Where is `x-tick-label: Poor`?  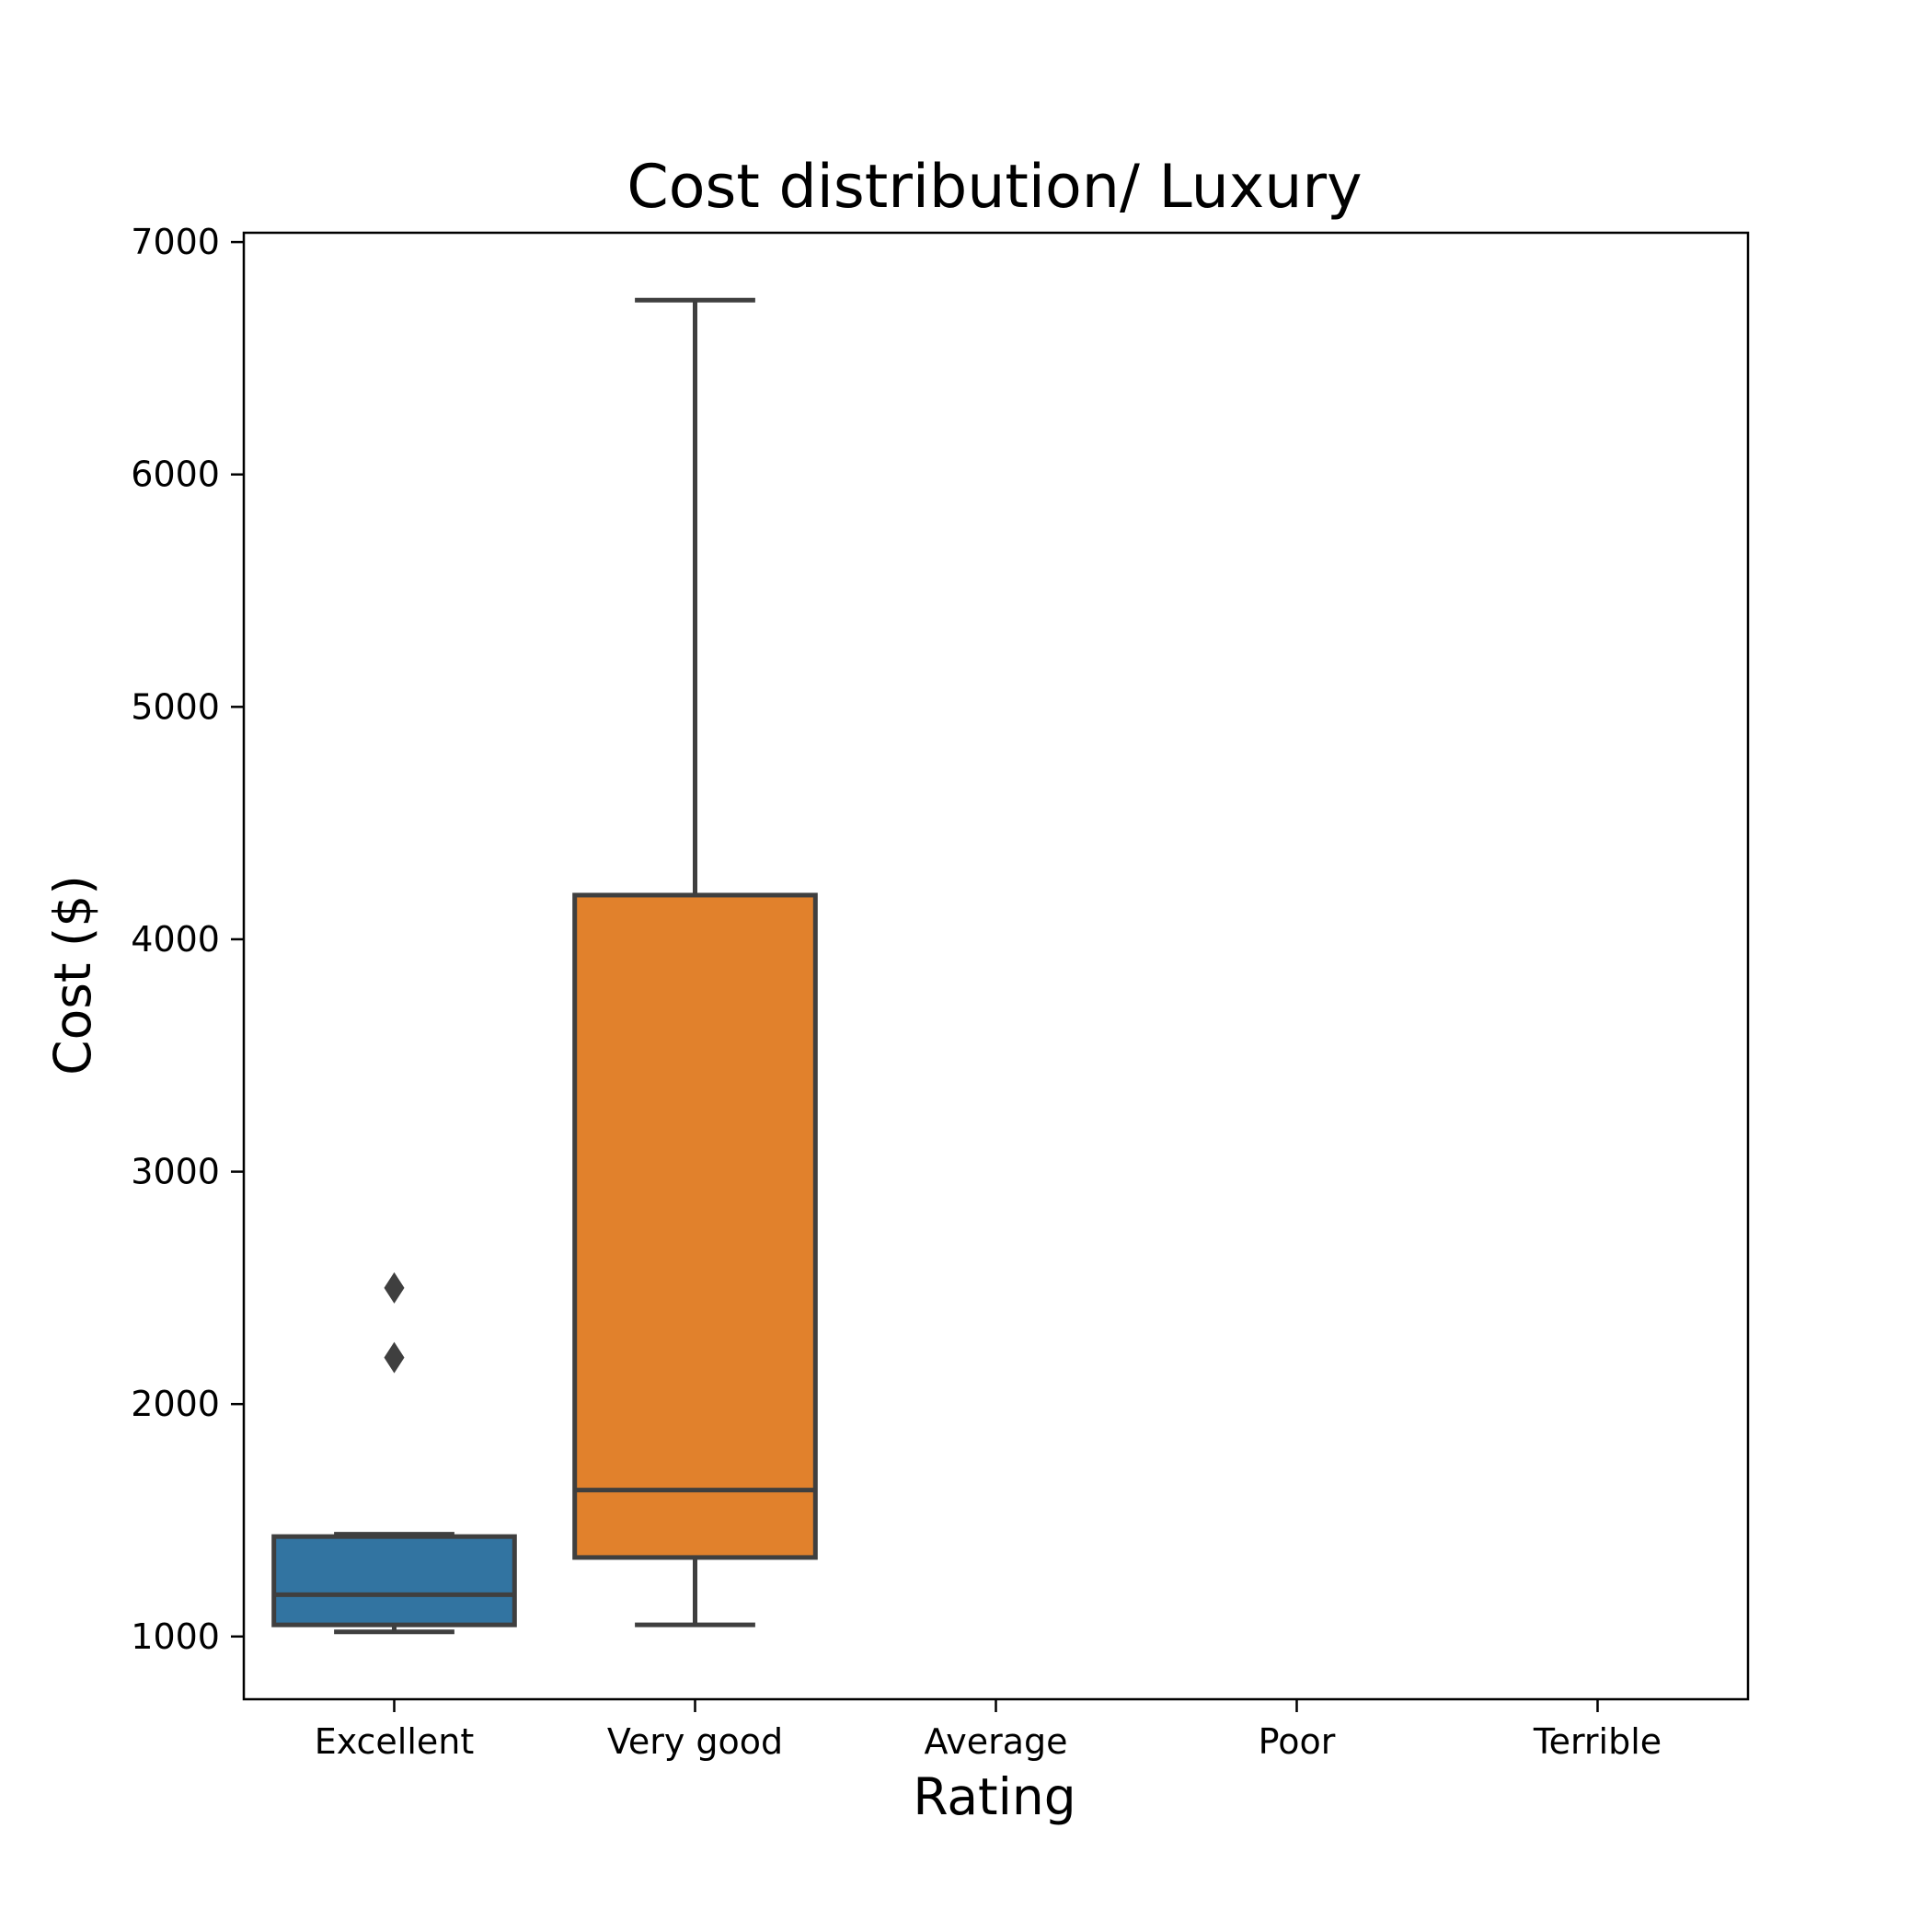 x-tick-label: Poor is located at coordinates (1297, 1741).